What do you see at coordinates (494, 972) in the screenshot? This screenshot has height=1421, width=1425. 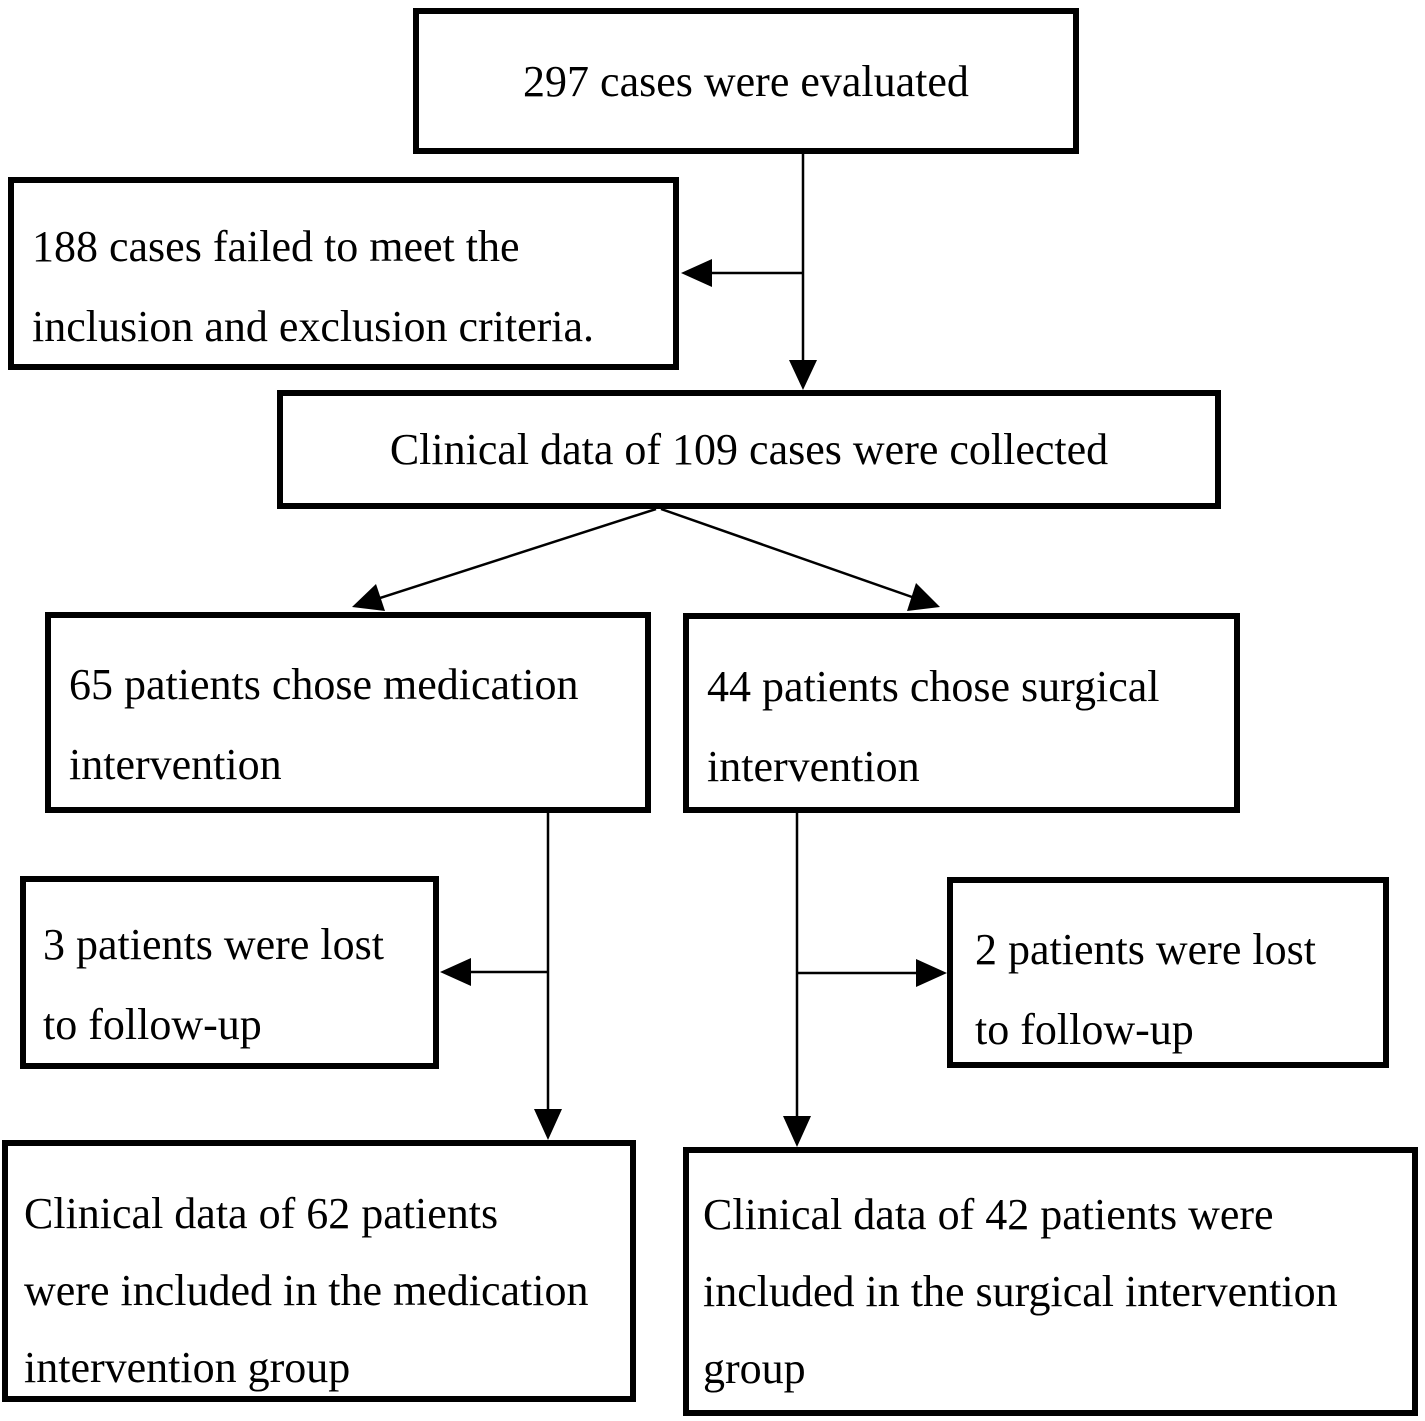 I see `arrow-branch-to-lost-medication` at bounding box center [494, 972].